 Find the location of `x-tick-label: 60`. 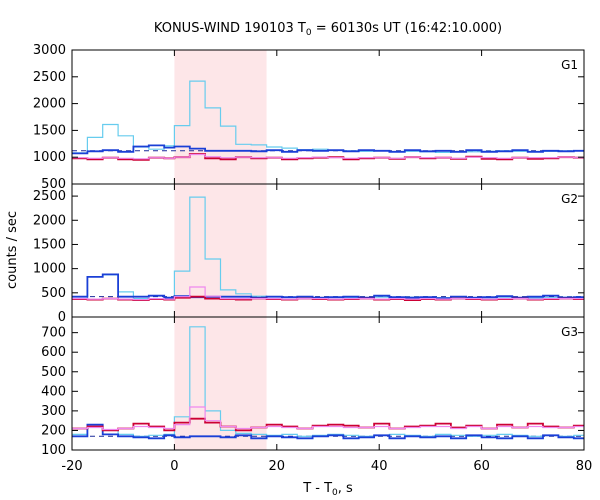

x-tick-label: 60 is located at coordinates (481, 466).